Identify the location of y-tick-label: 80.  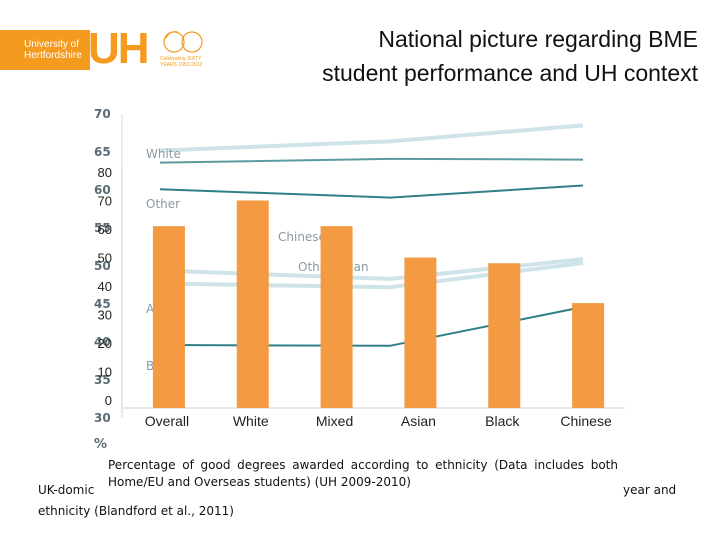
(105, 172).